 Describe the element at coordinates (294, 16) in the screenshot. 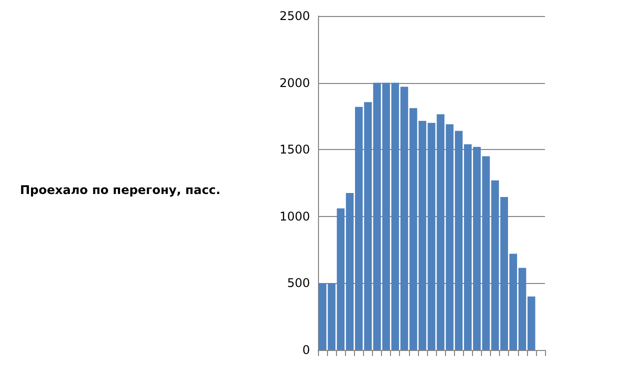

I see `y-tick-label: 2500` at that location.